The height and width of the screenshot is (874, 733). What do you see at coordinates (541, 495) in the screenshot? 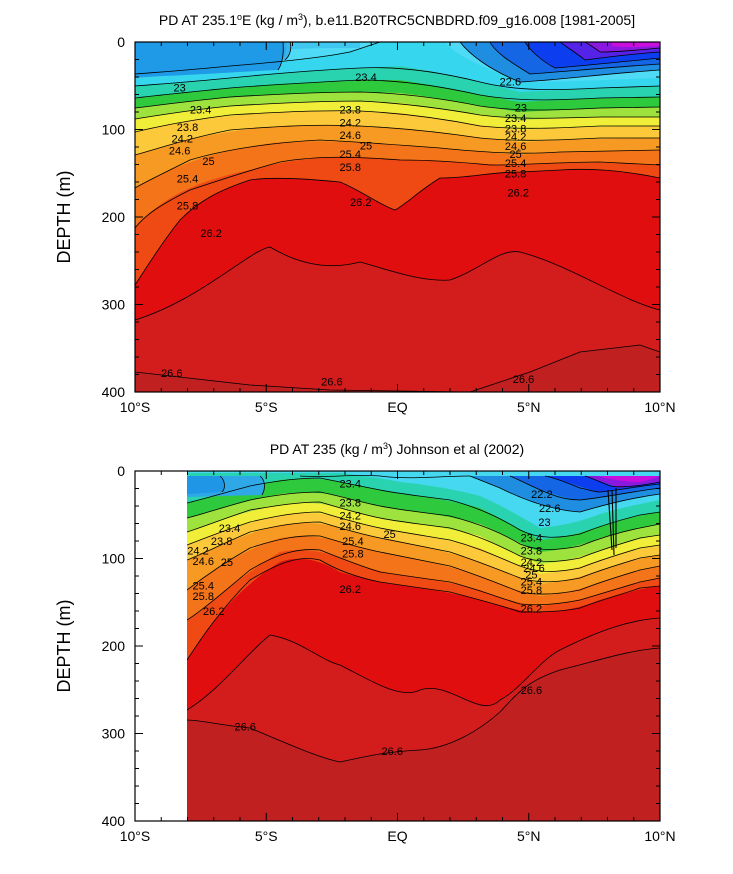
I see `bot-contour-label: 22.2` at bounding box center [541, 495].